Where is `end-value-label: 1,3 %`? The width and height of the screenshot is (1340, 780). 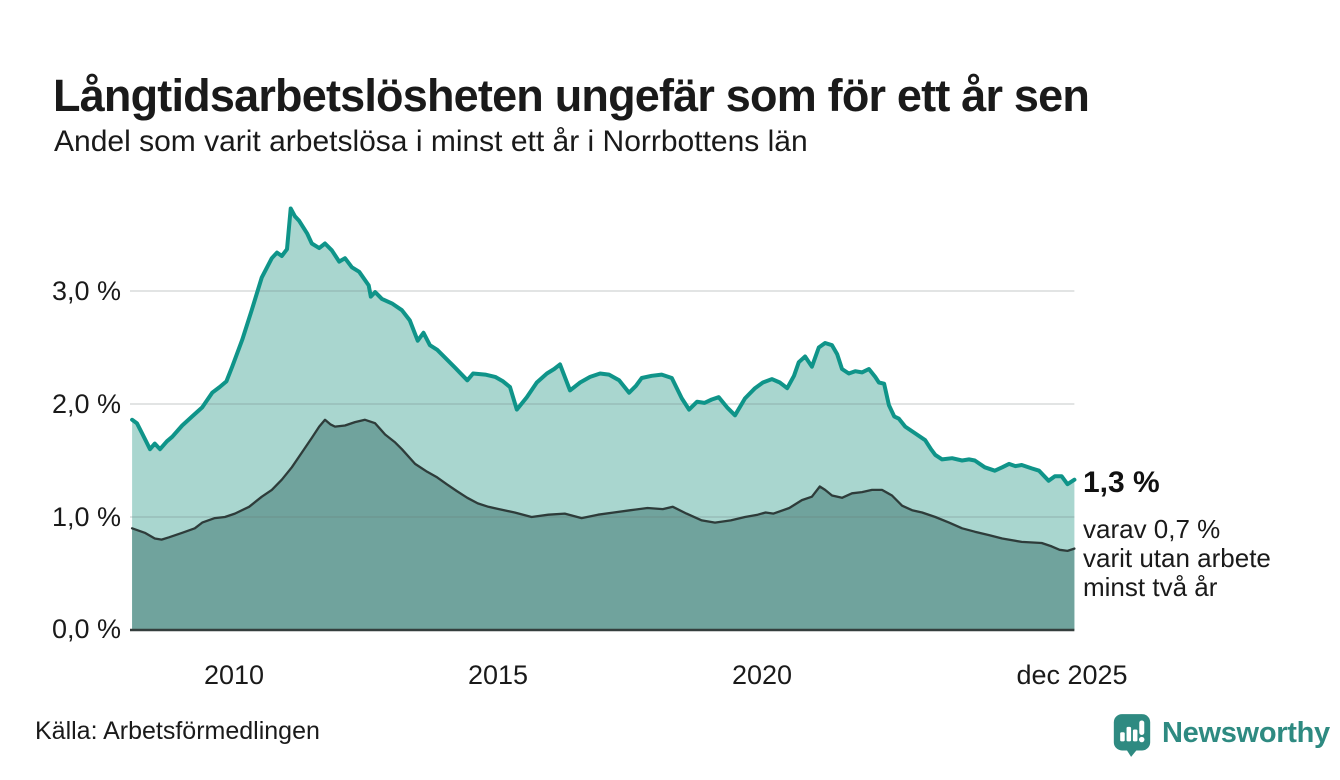
end-value-label: 1,3 % is located at coordinates (1121, 482).